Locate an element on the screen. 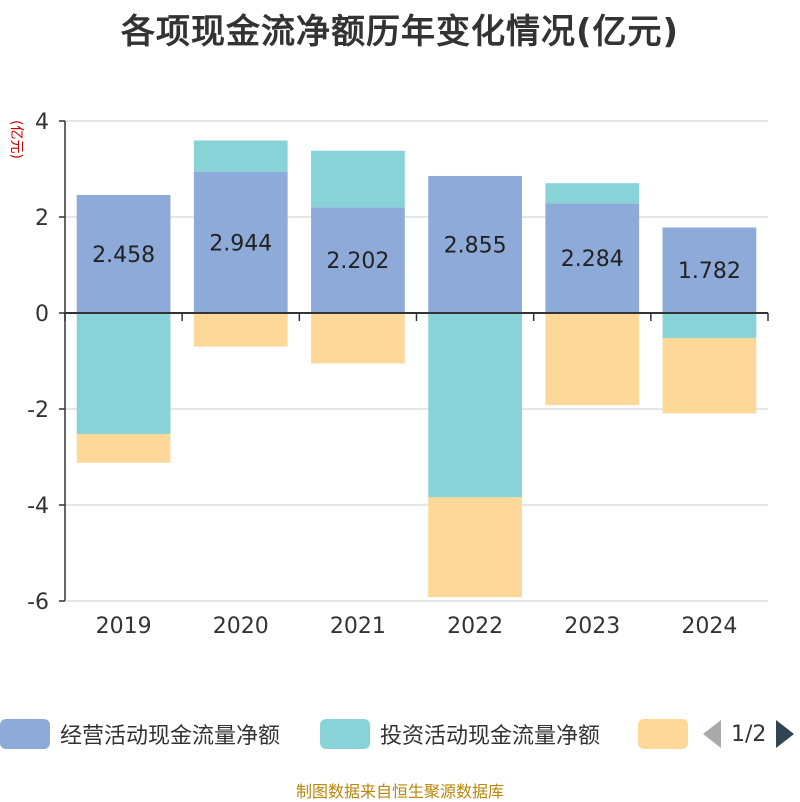  y-tick-label: -4 is located at coordinates (38, 506).